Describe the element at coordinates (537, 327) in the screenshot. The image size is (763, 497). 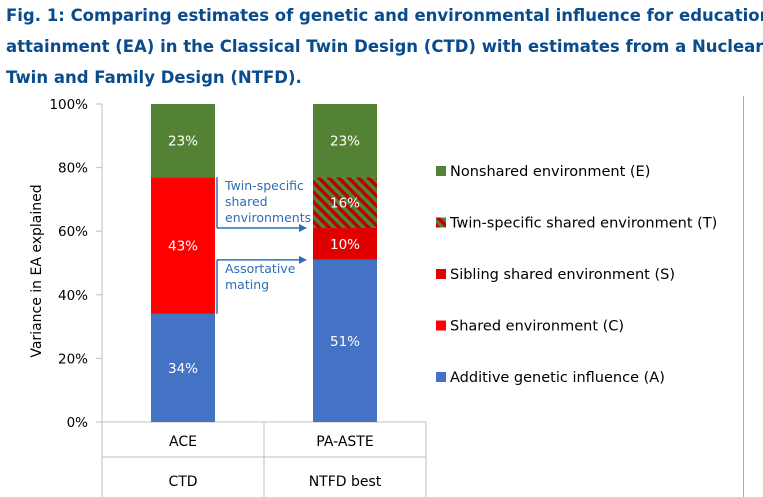
I see `legend-label: Shared environment (C)` at that location.